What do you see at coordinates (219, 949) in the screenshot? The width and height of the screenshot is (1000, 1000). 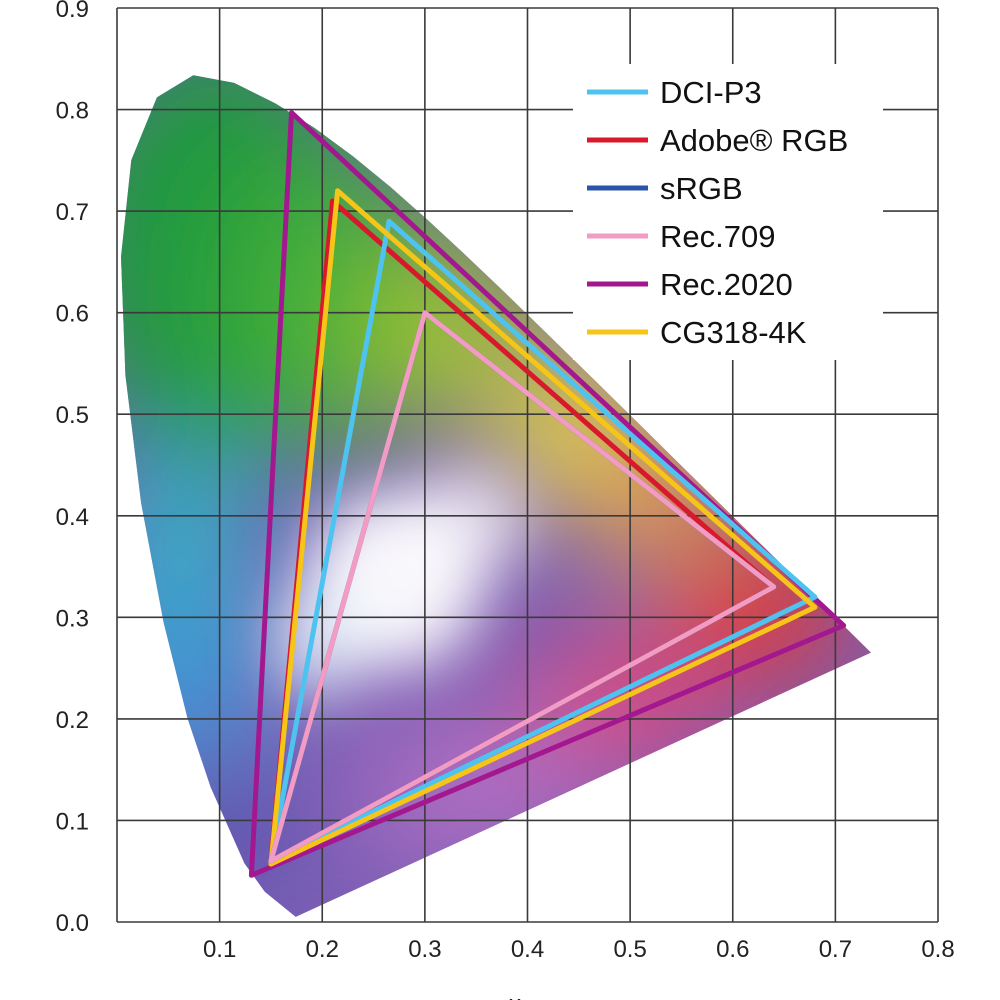 I see `x-tick-label: 0.1` at bounding box center [219, 949].